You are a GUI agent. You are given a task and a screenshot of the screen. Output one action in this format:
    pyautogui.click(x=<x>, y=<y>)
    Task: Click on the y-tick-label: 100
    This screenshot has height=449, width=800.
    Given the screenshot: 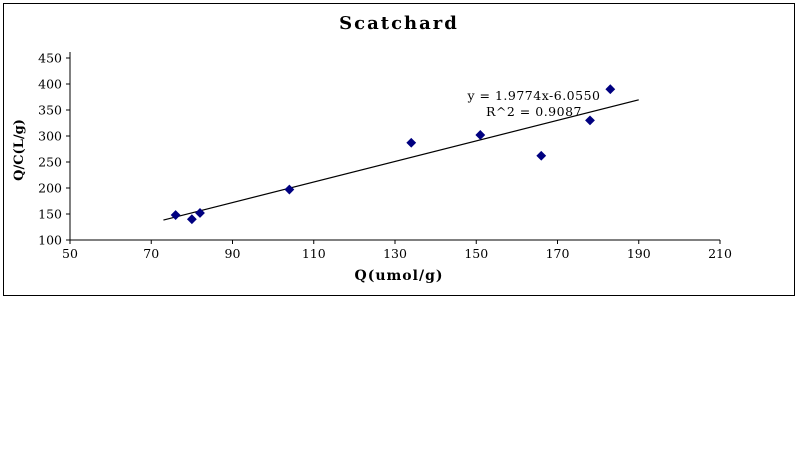 What is the action you would take?
    pyautogui.click(x=50, y=240)
    